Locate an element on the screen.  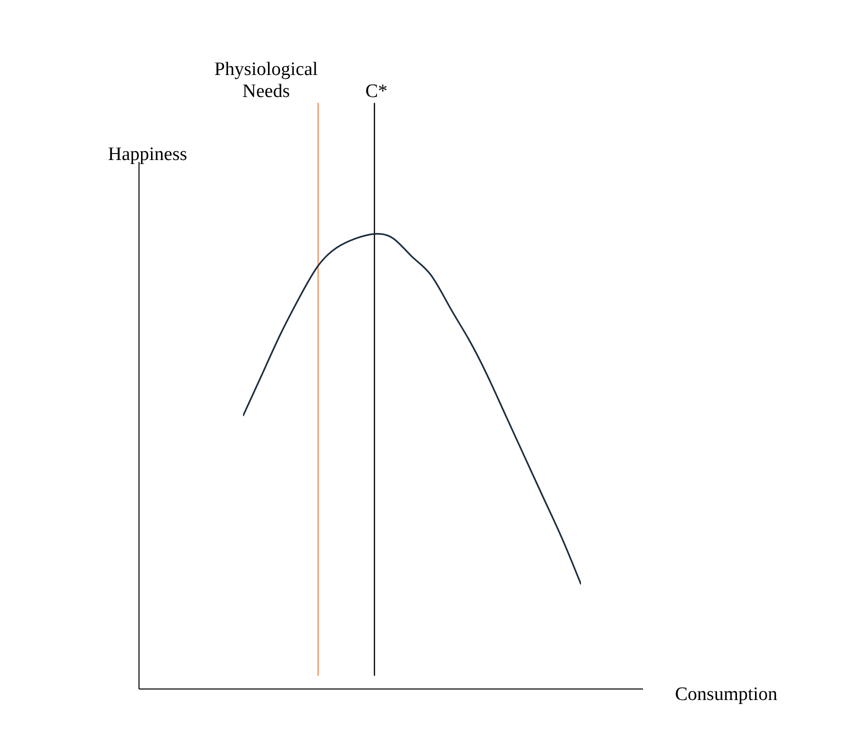
text: Physiological Needs is located at coordinates (266, 80).